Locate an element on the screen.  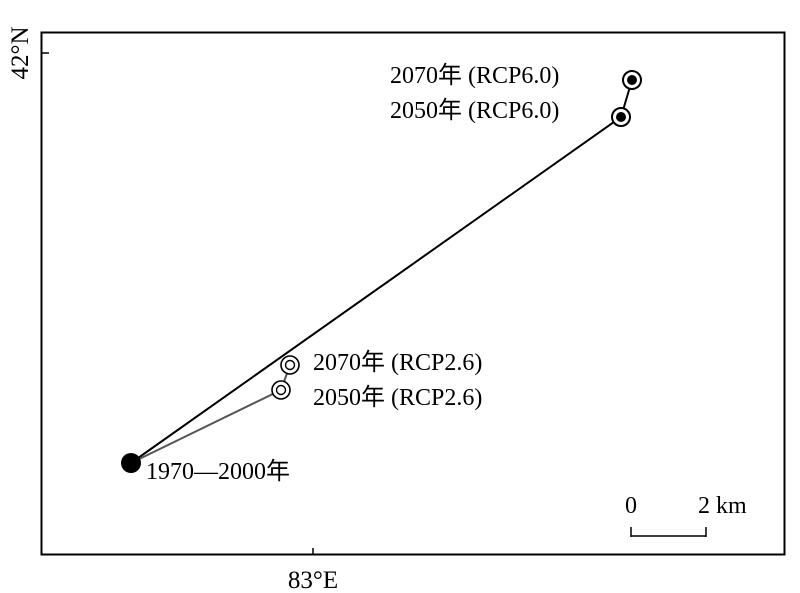
point-rcp26-2070 is located at coordinates (290, 365).